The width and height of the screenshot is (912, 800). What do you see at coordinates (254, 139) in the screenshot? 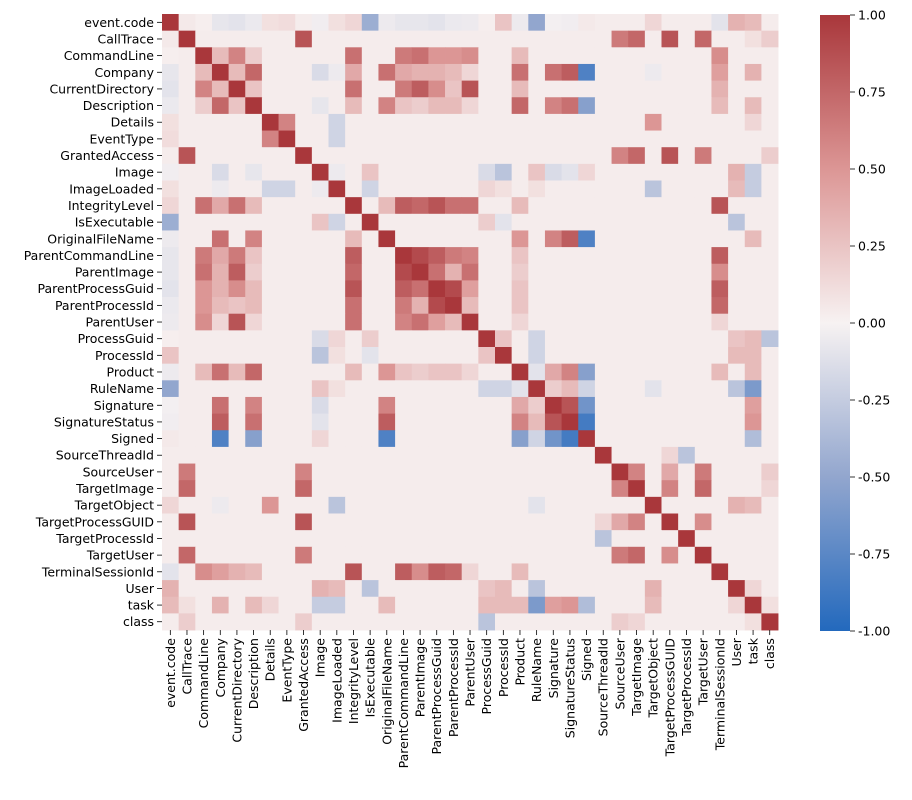
I see `heatmap-cell-EventType-Description` at bounding box center [254, 139].